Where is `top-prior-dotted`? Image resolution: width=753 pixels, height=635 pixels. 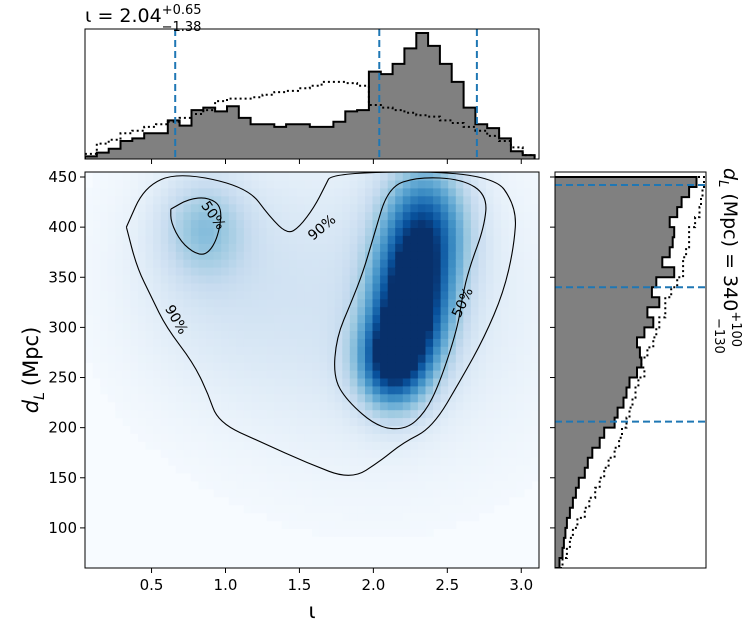 top-prior-dotted is located at coordinates (310, 119).